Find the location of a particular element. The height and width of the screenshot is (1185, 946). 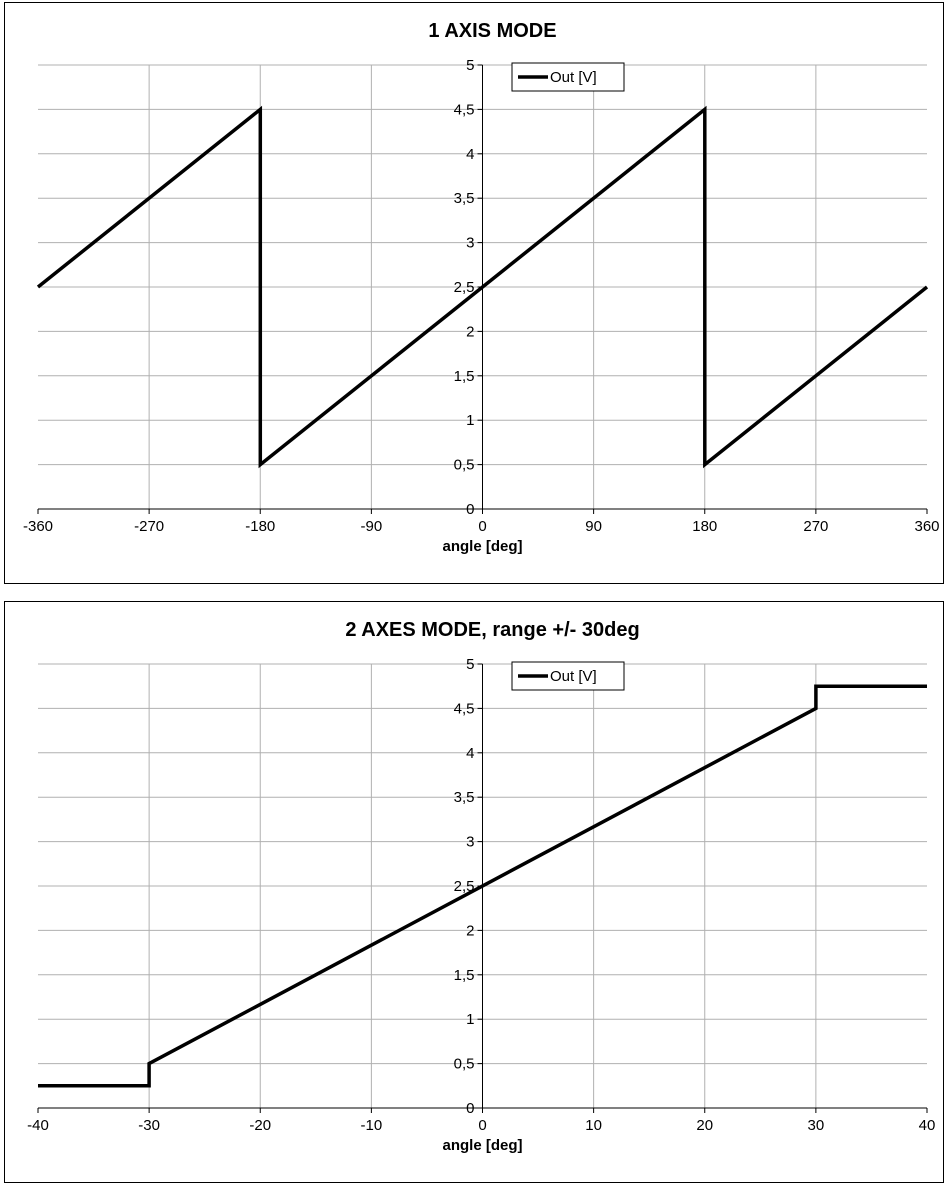

x-tick-label: -30 is located at coordinates (149, 1125).